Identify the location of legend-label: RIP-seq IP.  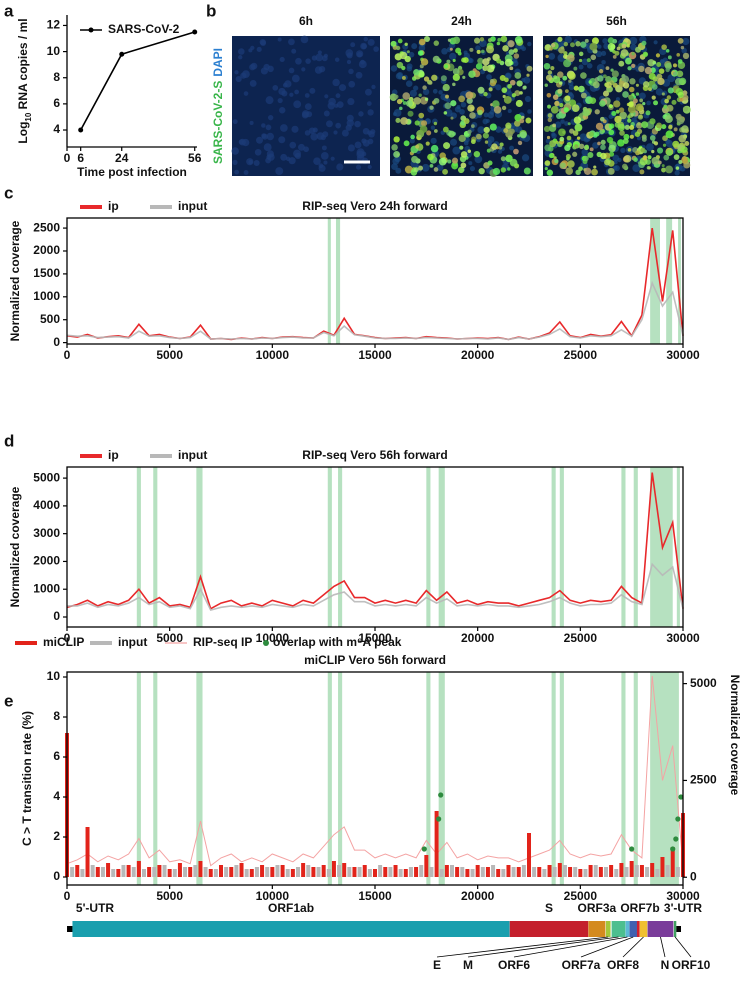
(222, 642).